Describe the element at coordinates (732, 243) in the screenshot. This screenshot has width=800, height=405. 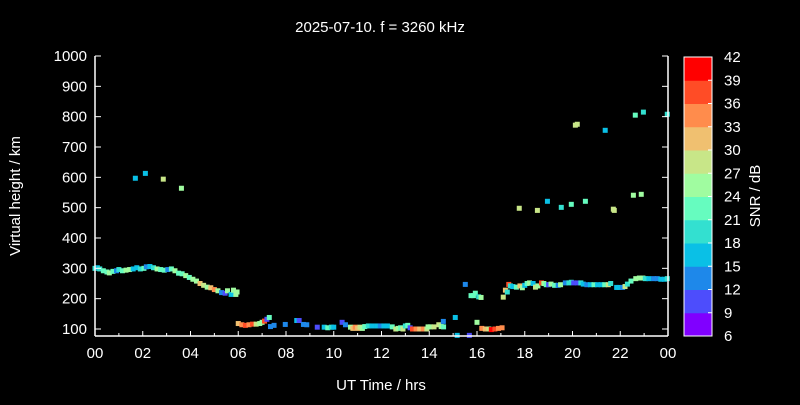
I see `colorbar-tick-label: 18` at that location.